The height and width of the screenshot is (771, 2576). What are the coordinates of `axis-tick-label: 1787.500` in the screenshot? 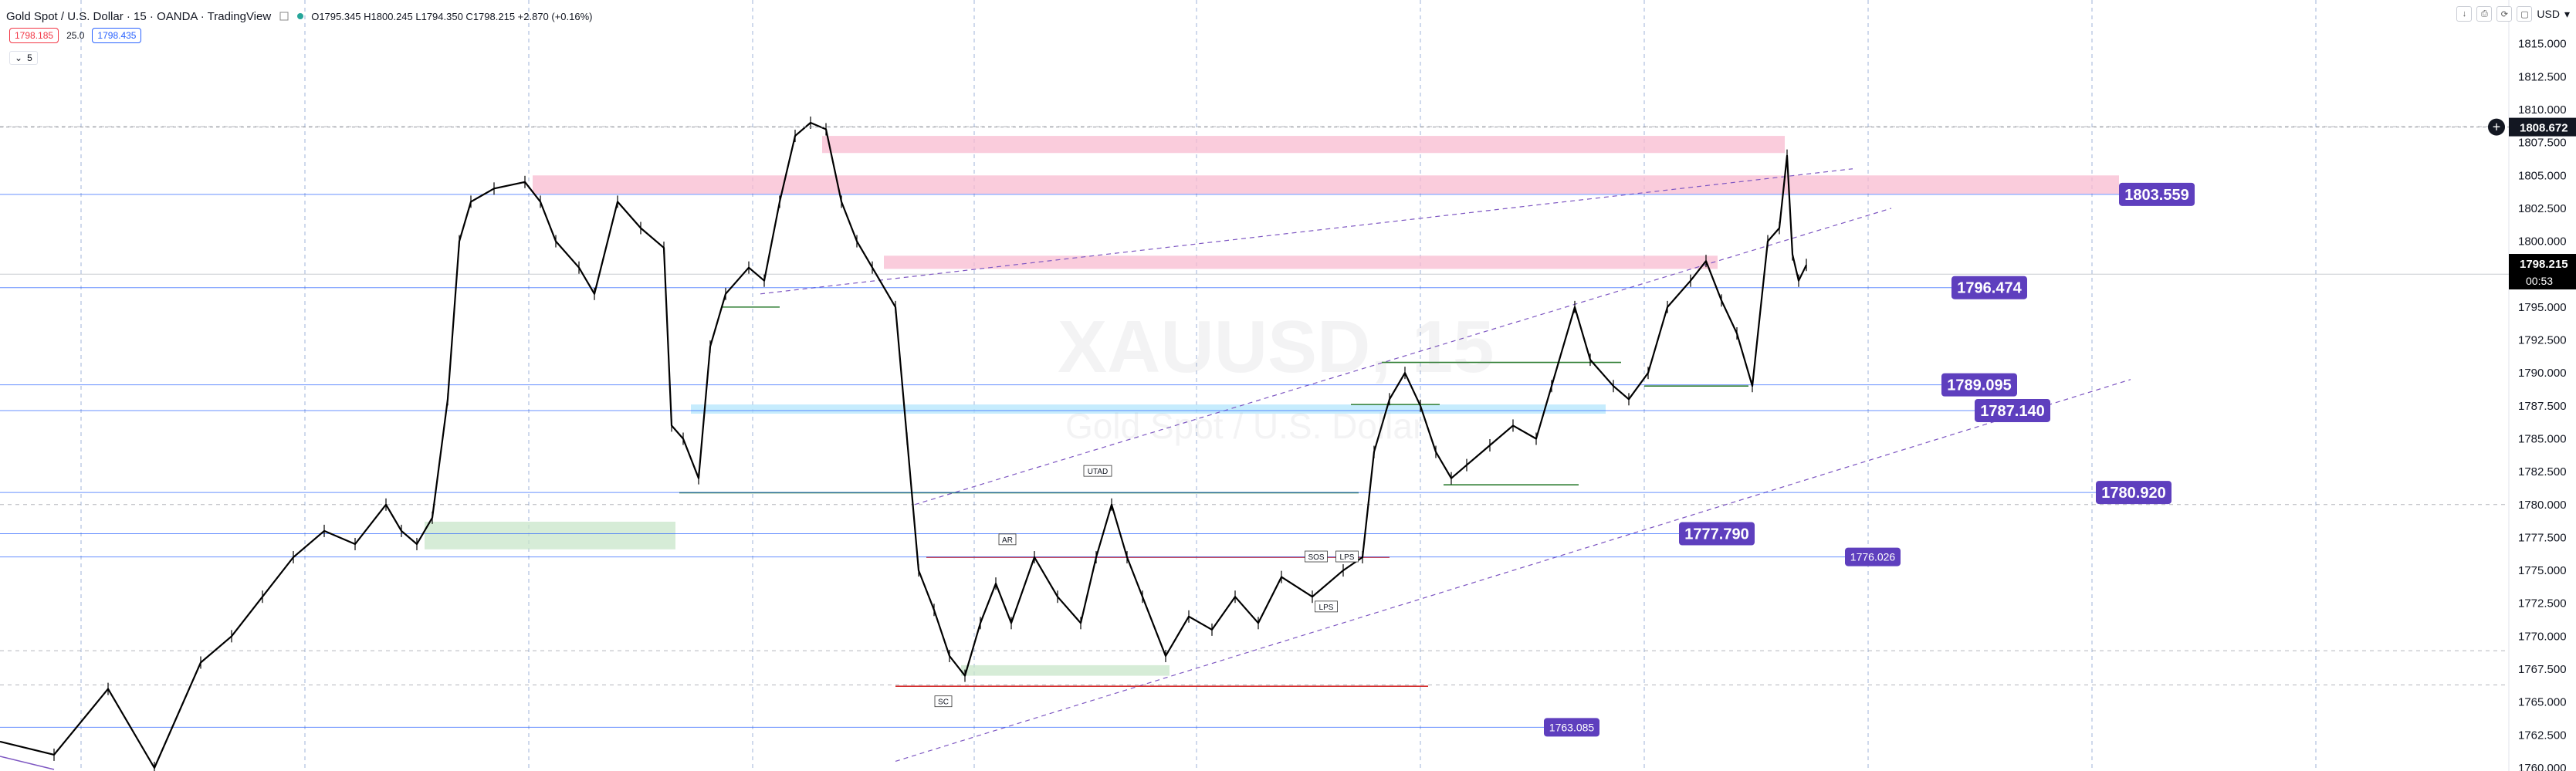 It's located at (2543, 407).